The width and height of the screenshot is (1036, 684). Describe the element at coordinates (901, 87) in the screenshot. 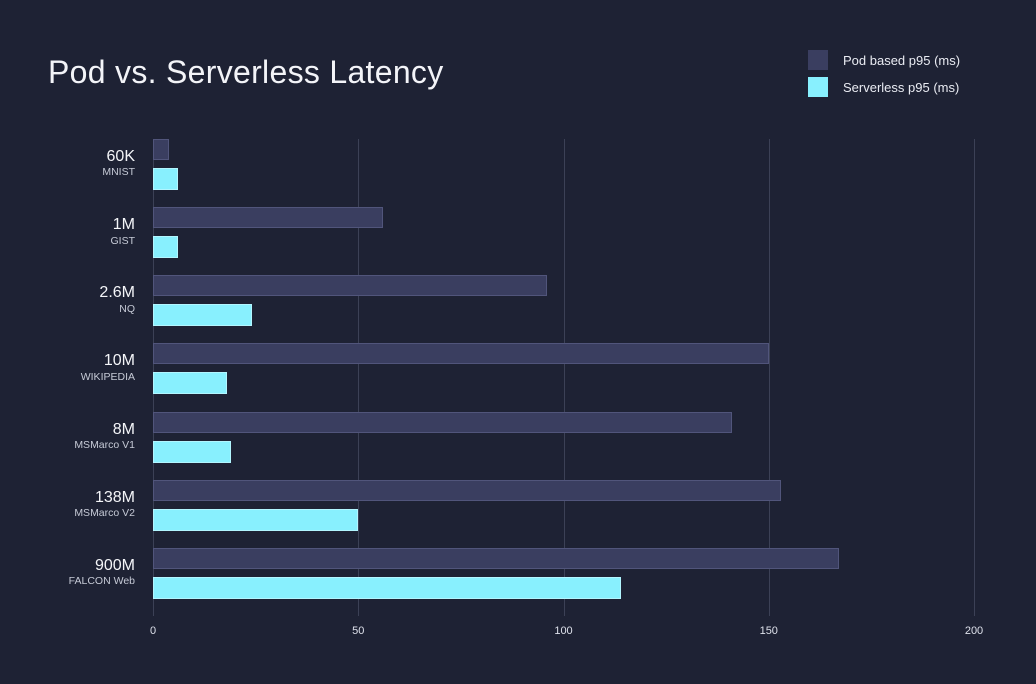

I see `legend-item-label: Serverless p95 (ms)` at that location.